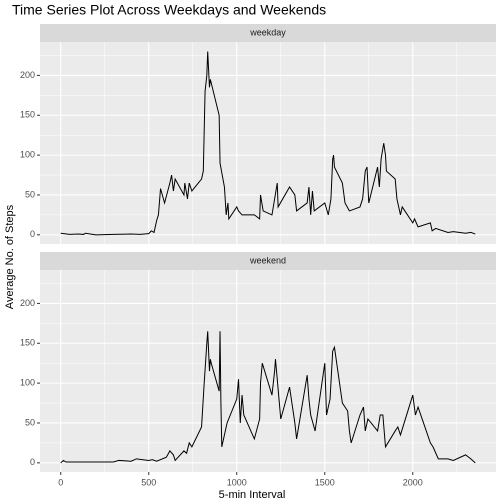 The width and height of the screenshot is (504, 504). What do you see at coordinates (252, 495) in the screenshot?
I see `x-axis-label: 5-min Interval` at bounding box center [252, 495].